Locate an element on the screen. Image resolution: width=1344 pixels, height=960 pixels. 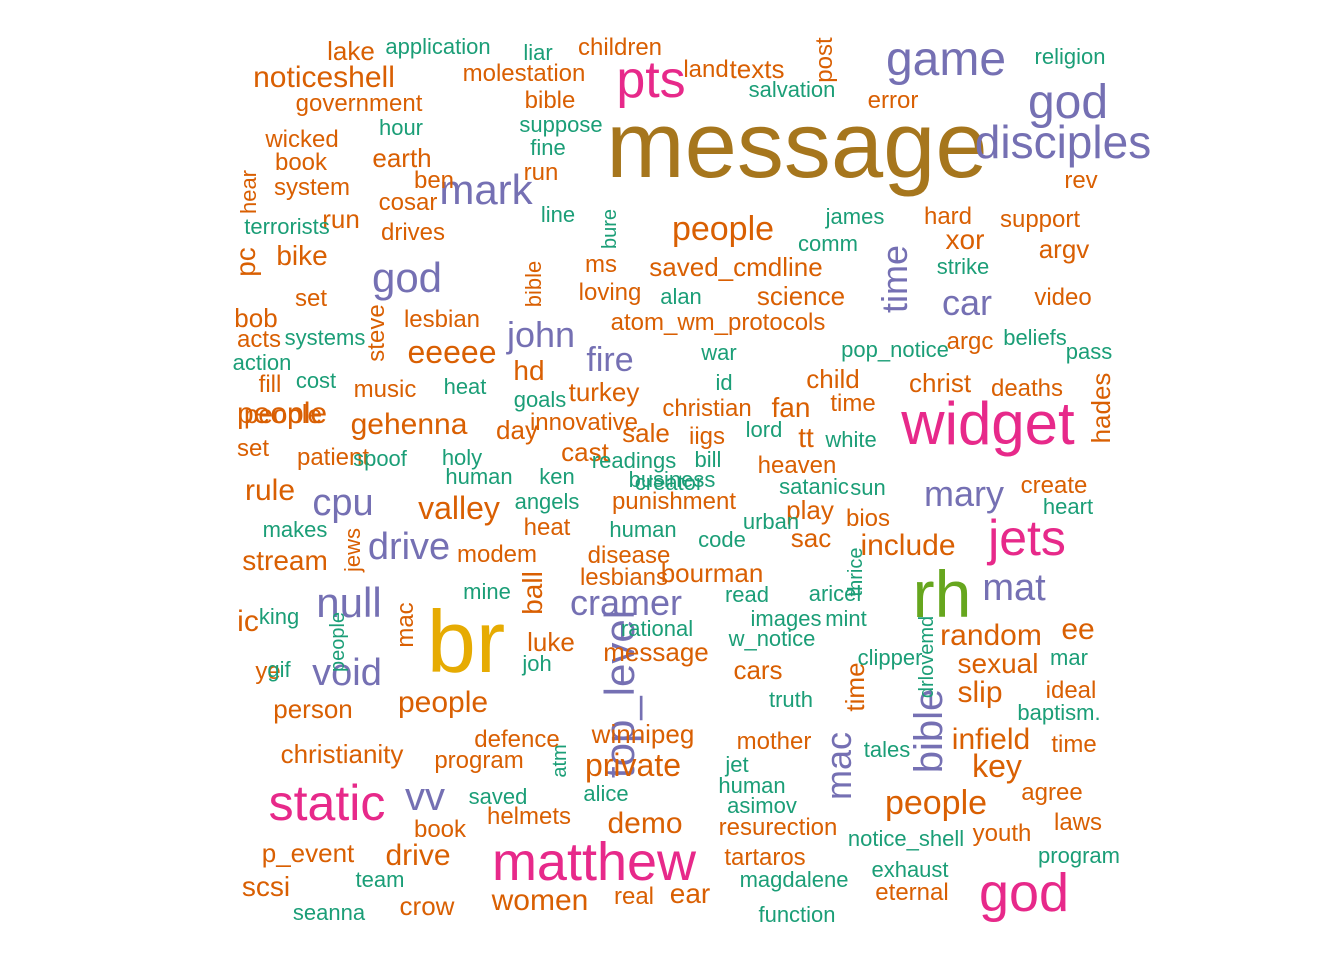
word-sac: sac is located at coordinates (811, 538).